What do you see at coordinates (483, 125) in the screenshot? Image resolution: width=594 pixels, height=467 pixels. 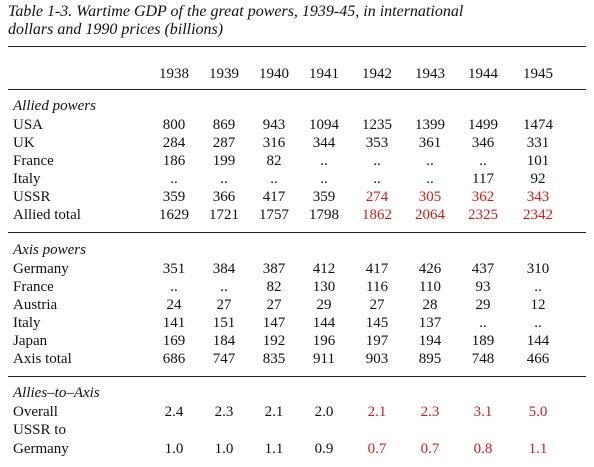 I see `value-cell: 1499` at bounding box center [483, 125].